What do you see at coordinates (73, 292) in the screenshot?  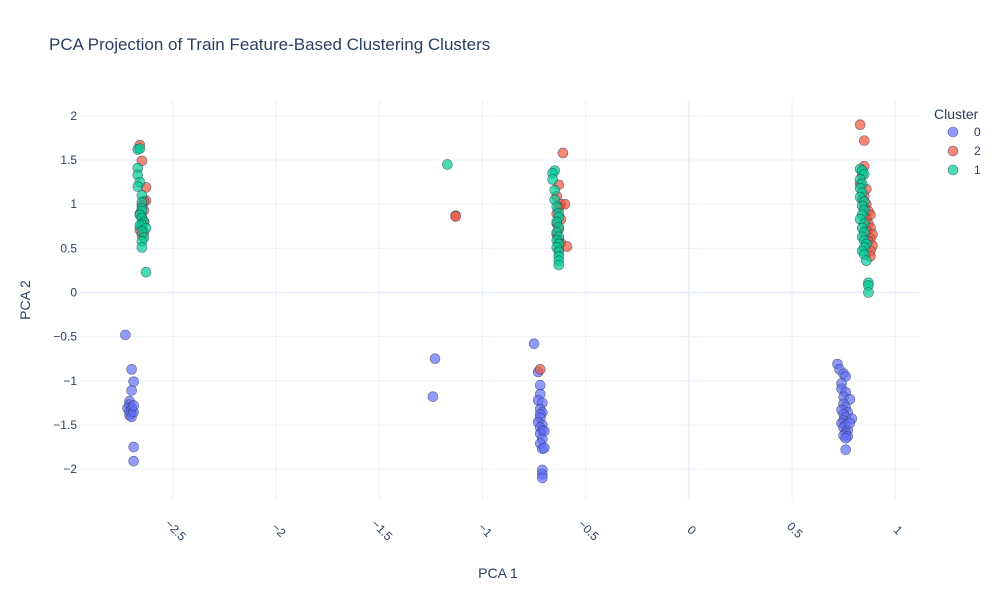 I see `y-tick-label: 0` at bounding box center [73, 292].